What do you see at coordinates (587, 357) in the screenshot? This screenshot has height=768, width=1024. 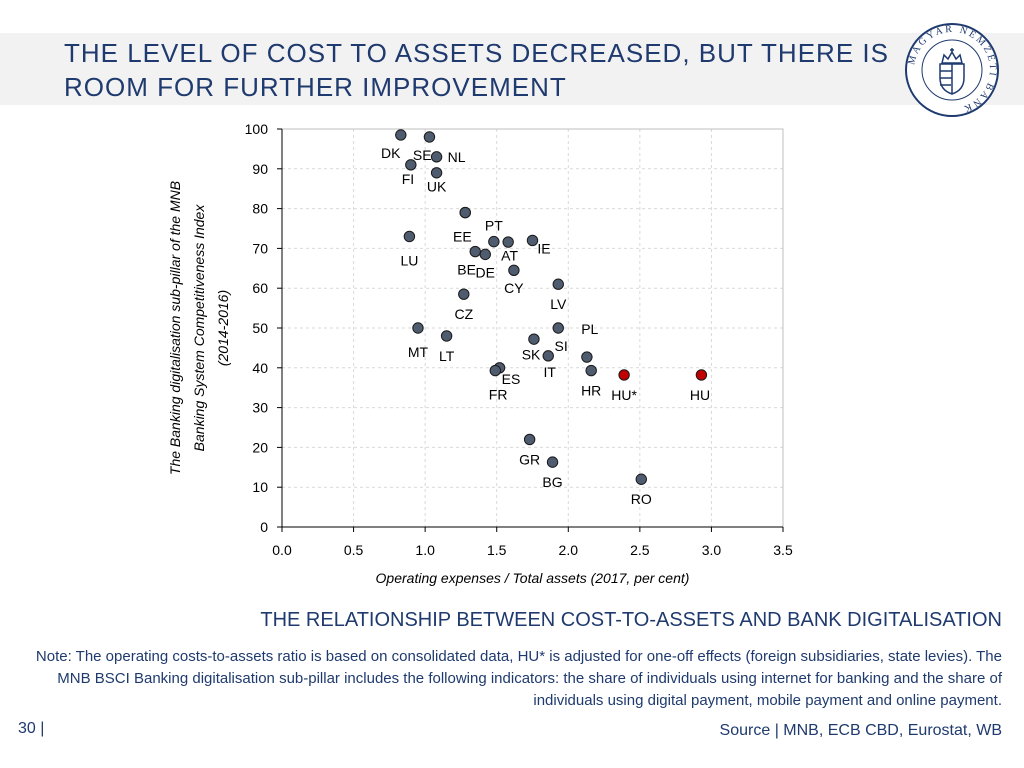 I see `data-point-pl` at bounding box center [587, 357].